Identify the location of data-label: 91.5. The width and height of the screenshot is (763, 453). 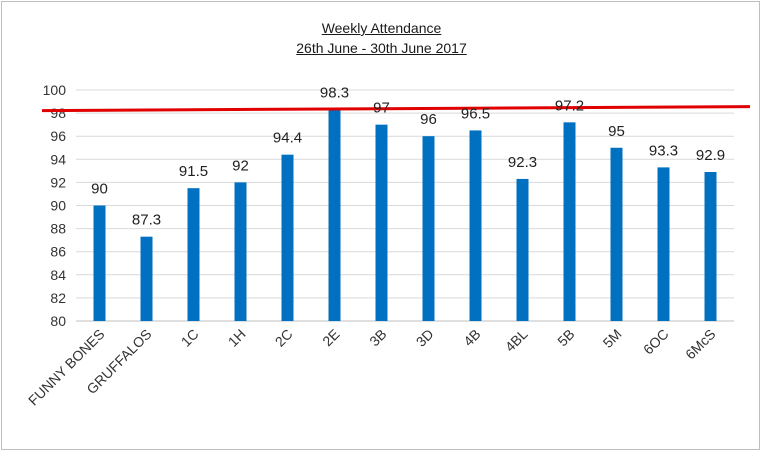
(193, 171).